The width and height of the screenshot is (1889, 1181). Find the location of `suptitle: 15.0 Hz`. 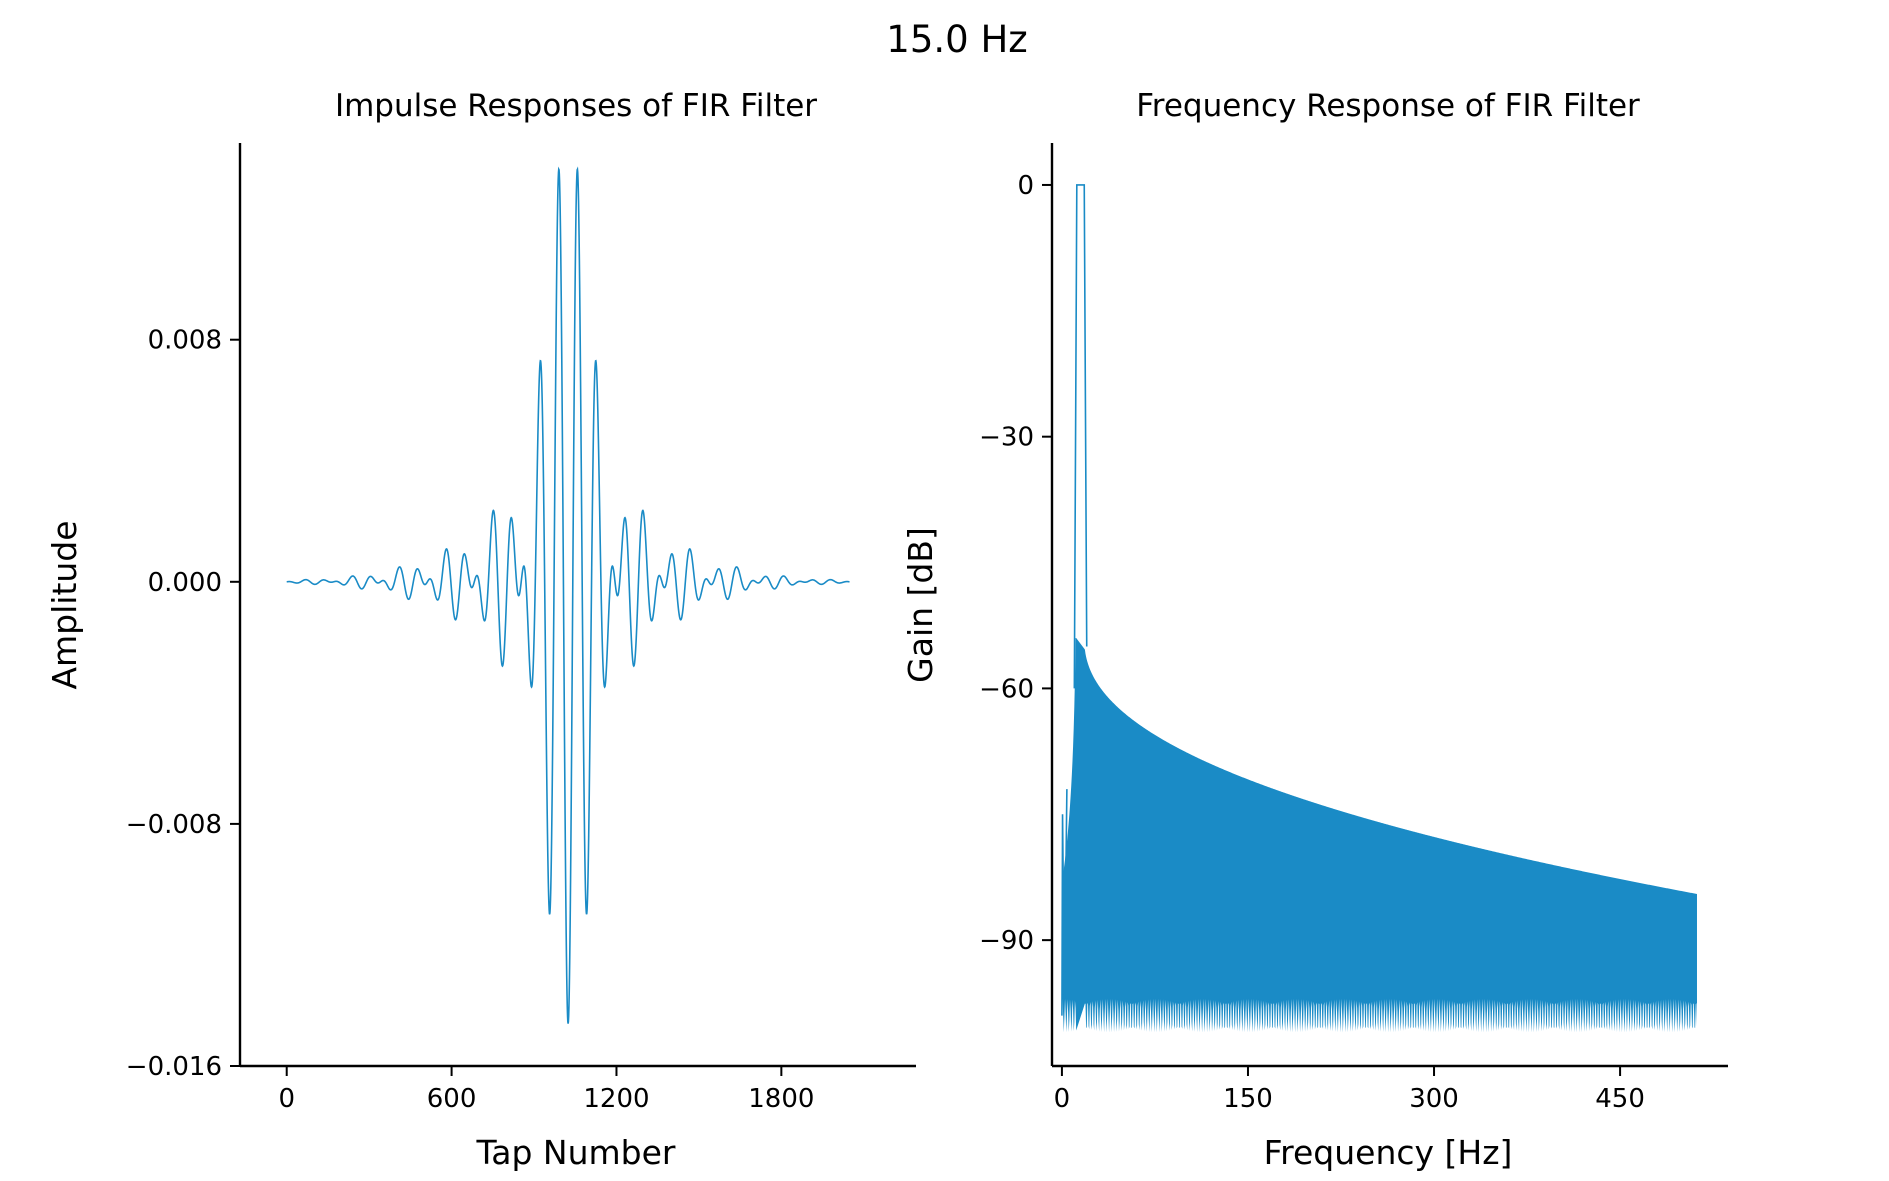

suptitle: 15.0 Hz is located at coordinates (956, 39).